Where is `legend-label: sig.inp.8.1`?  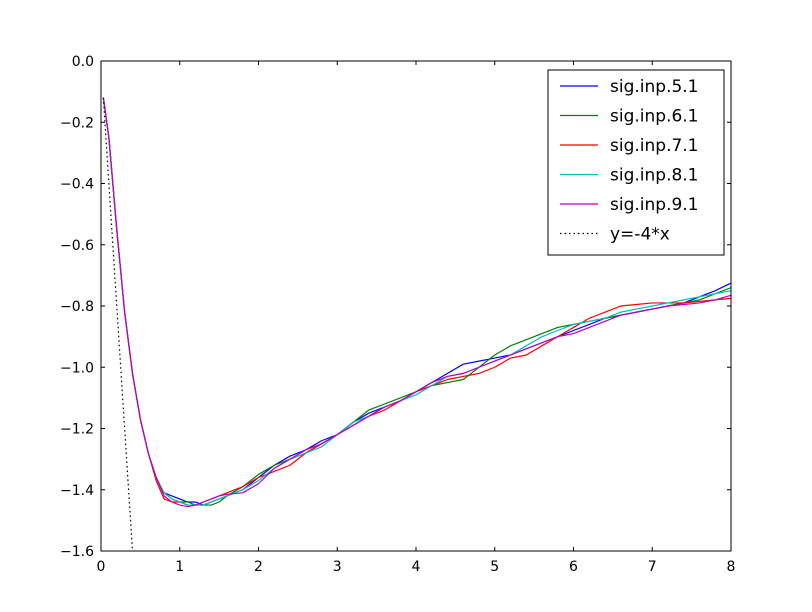
legend-label: sig.inp.8.1 is located at coordinates (654, 176).